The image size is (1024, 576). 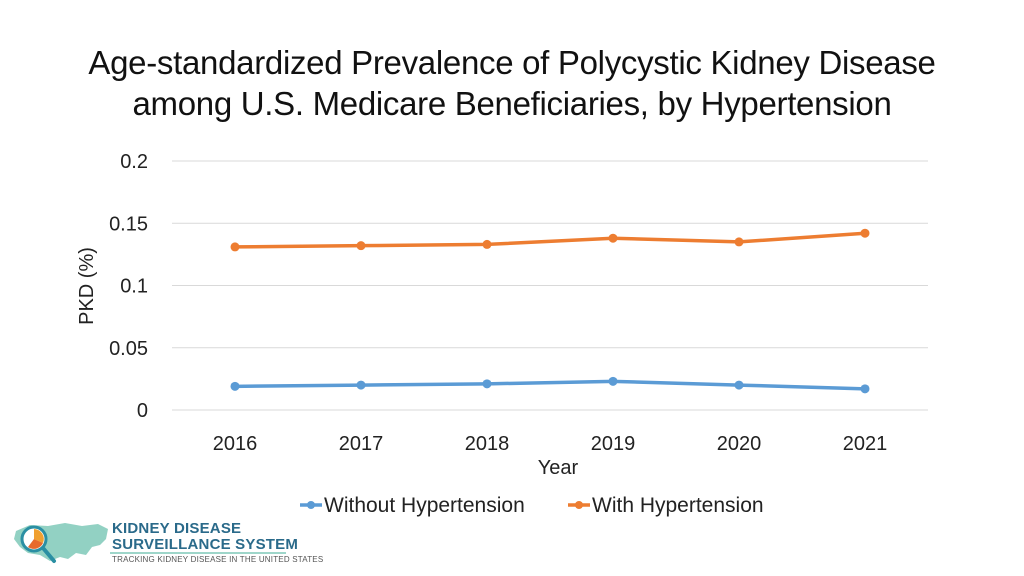 I want to click on logo-name-line-2: SURVEILLANCE SYSTEM, so click(x=205, y=544).